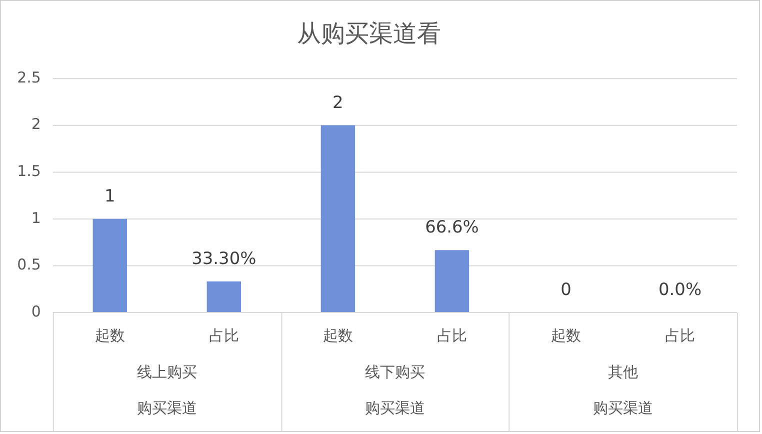  What do you see at coordinates (29, 171) in the screenshot?
I see `y-tick-label: 1.5` at bounding box center [29, 171].